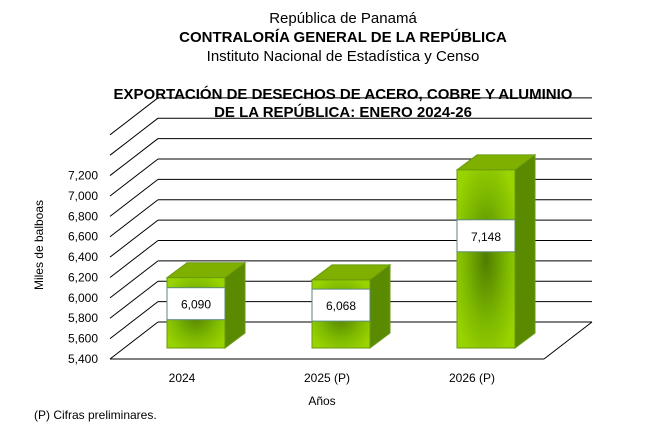 The image size is (657, 433). What do you see at coordinates (39, 245) in the screenshot?
I see `y-axis-label: Miles de balboas` at bounding box center [39, 245].